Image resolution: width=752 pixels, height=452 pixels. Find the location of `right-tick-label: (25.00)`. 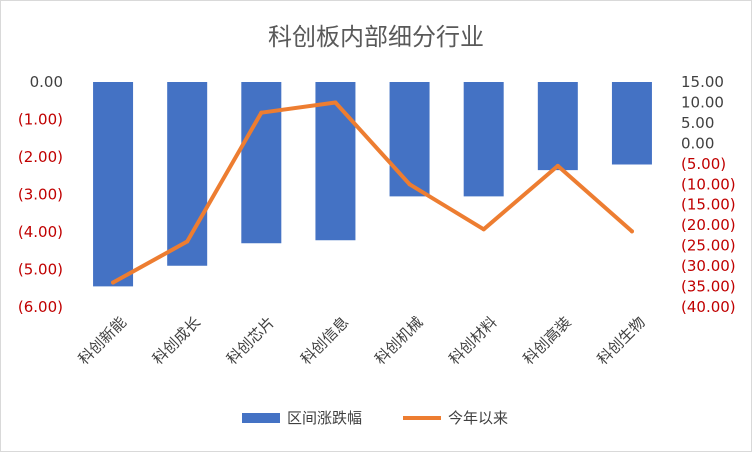

right-tick-label: (25.00) is located at coordinates (708, 246).